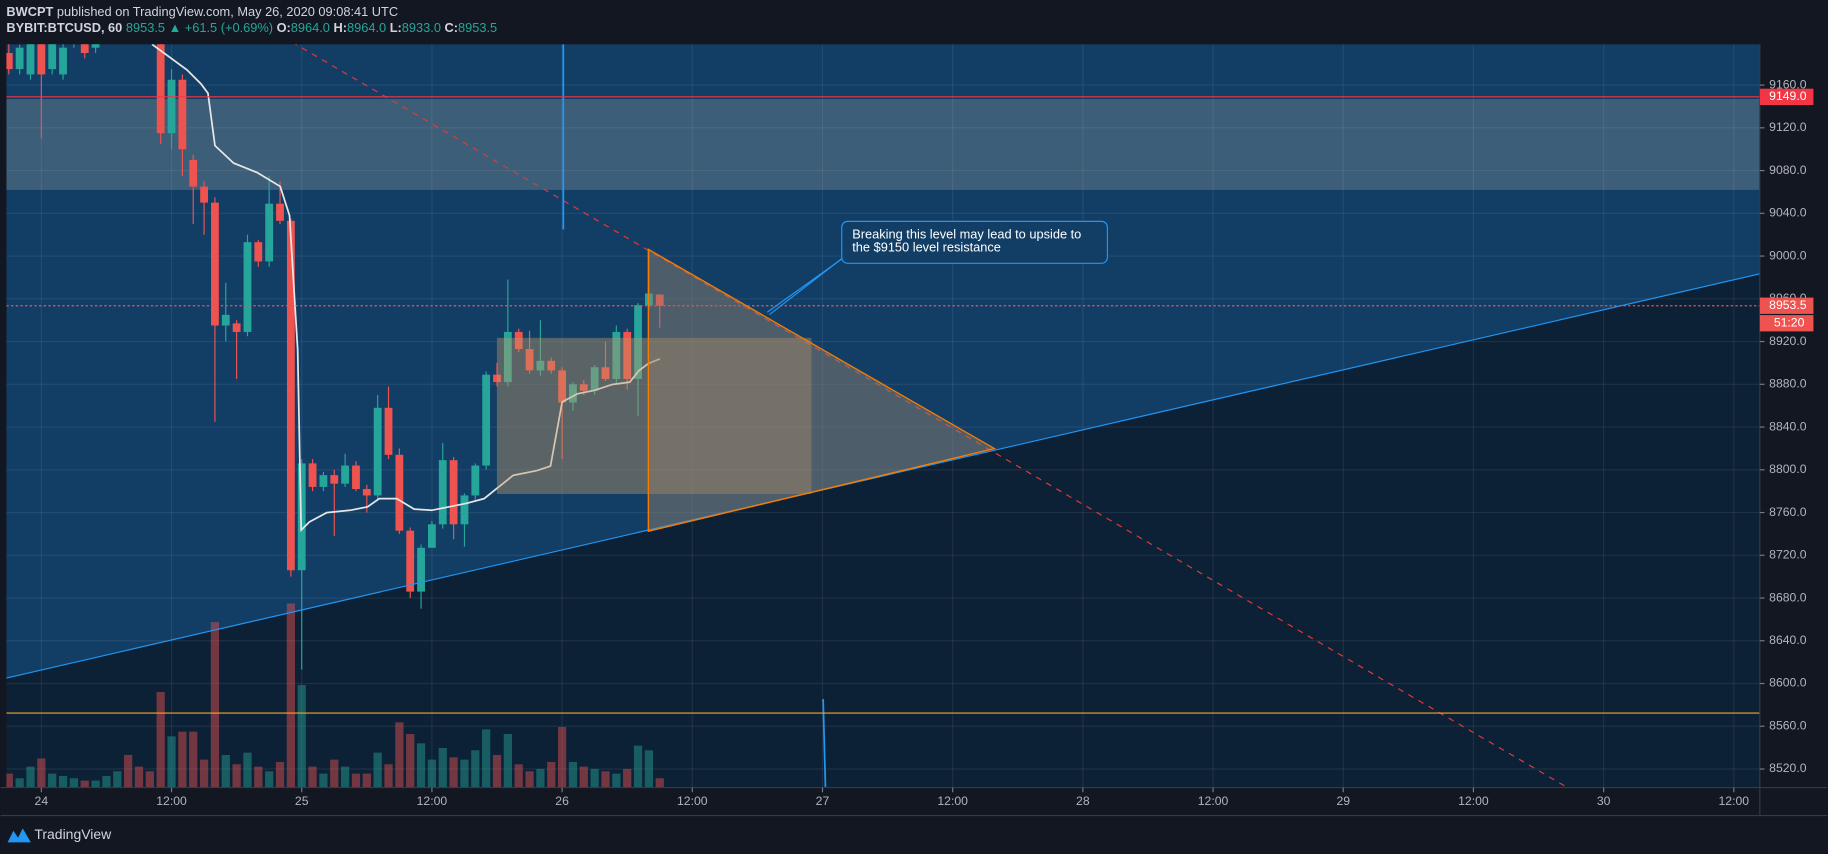 This screenshot has width=1828, height=854. I want to click on y-tick-label: 8880.0, so click(1788, 384).